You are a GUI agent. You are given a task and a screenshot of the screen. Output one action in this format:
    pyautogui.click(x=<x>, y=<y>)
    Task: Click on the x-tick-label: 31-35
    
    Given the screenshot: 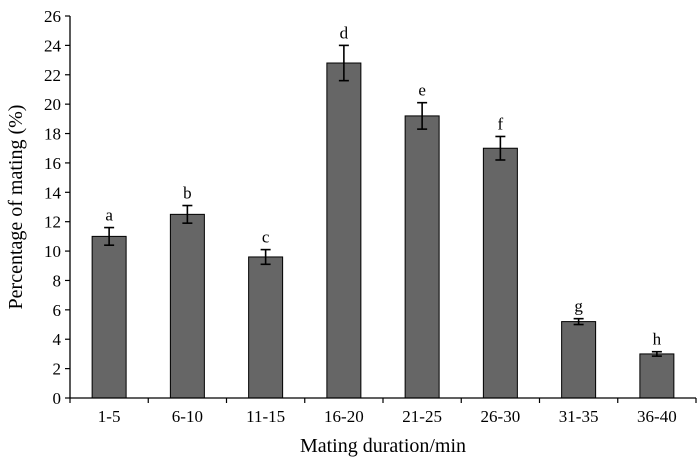 What is the action you would take?
    pyautogui.click(x=579, y=416)
    